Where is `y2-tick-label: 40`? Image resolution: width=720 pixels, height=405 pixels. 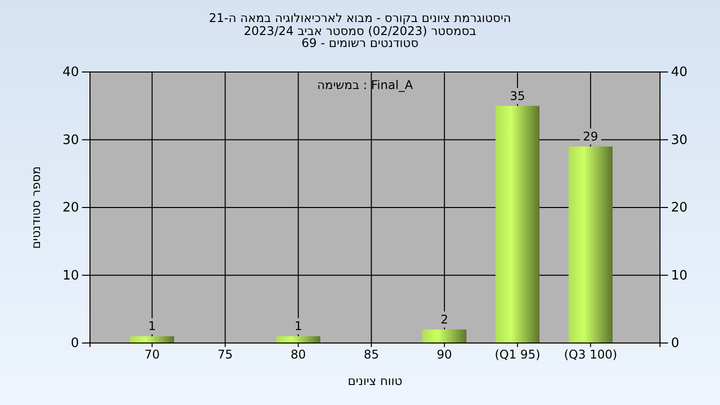 y2-tick-label: 40 is located at coordinates (679, 72).